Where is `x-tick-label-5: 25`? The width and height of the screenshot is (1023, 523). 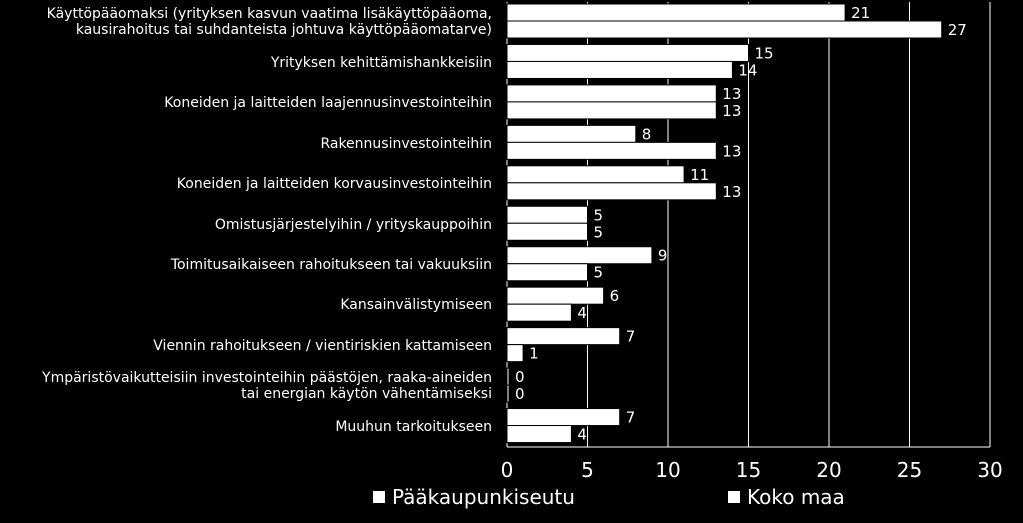
x-tick-label-5: 25 is located at coordinates (909, 470).